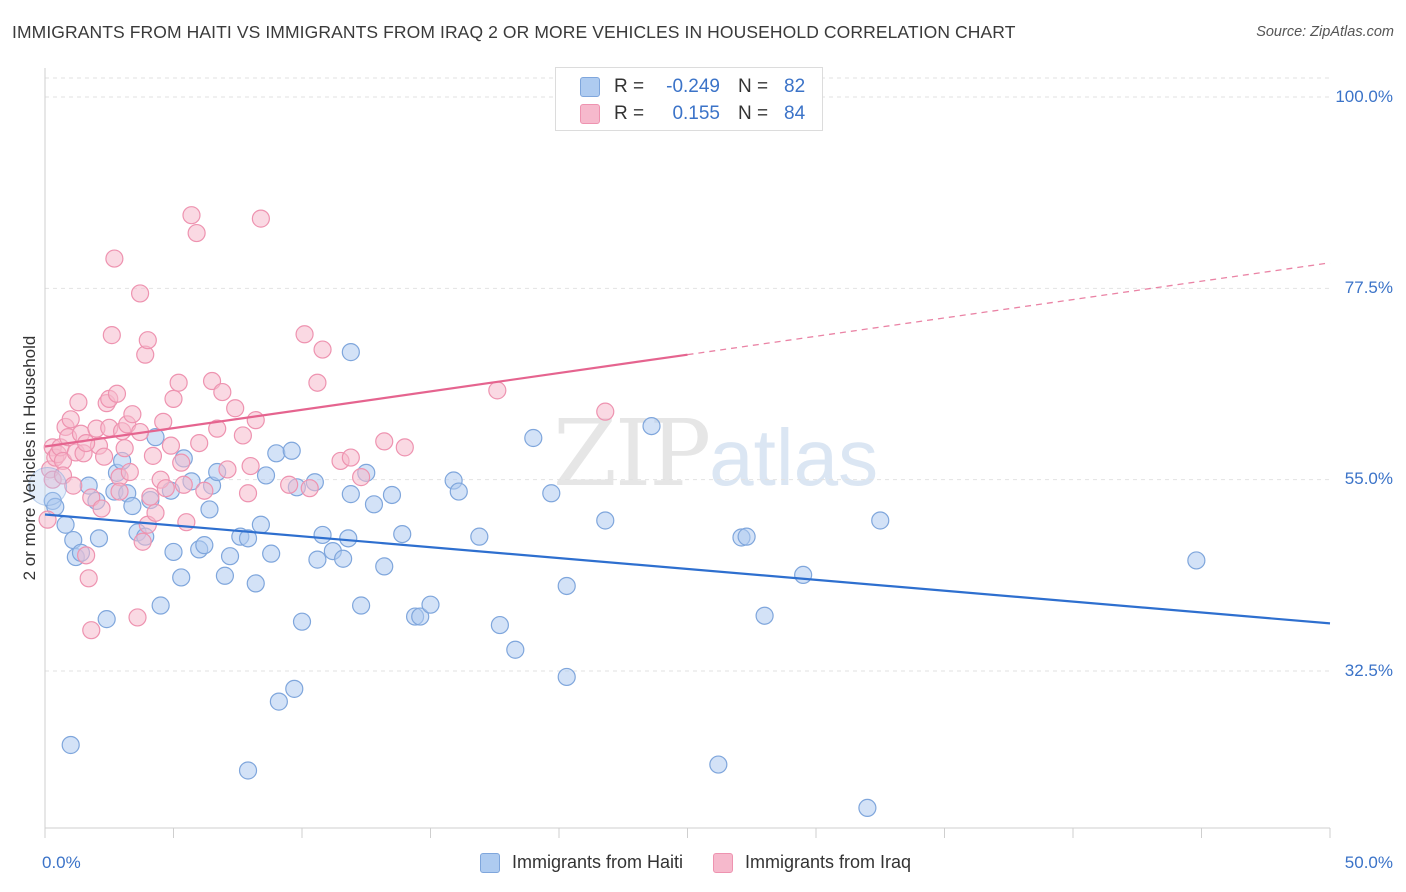 This screenshot has height=892, width=1406. I want to click on watermark-zip: ZIP, so click(632, 453).